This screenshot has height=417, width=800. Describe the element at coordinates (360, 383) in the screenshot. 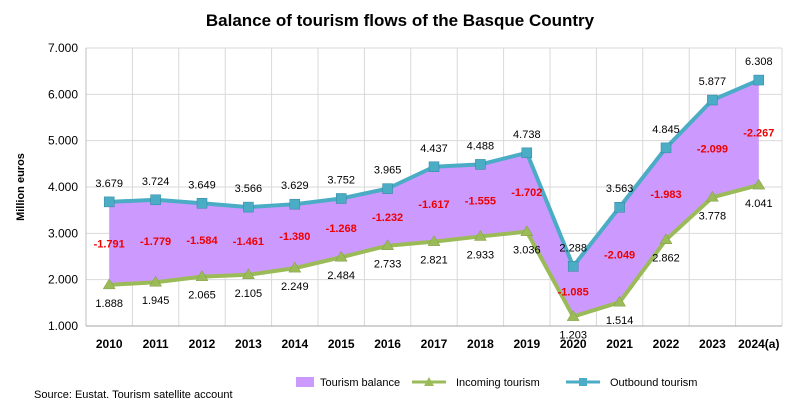

I see `legend-label-balance: Tourism balance` at that location.